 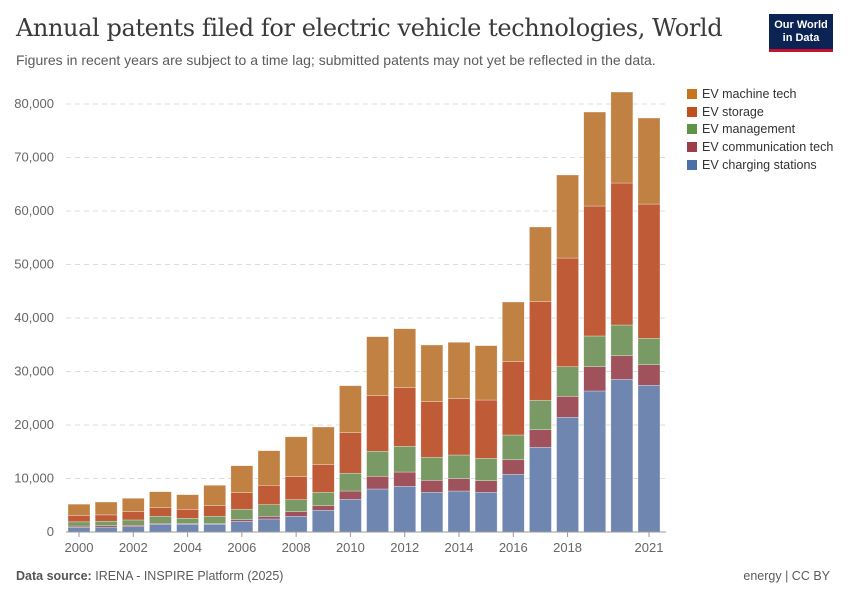 What do you see at coordinates (760, 129) in the screenshot?
I see `legend-item: EV management` at bounding box center [760, 129].